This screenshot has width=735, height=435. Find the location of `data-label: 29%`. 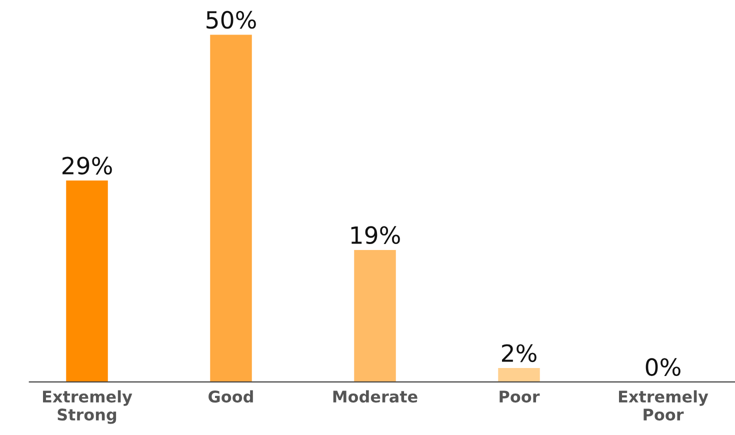

data-label: 29% is located at coordinates (87, 165).